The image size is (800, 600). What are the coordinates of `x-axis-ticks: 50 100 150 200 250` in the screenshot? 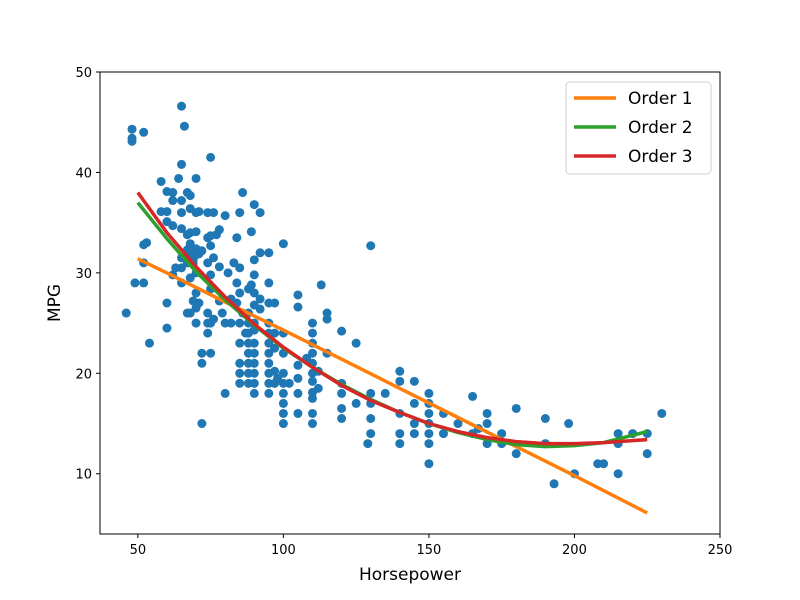 It's located at (431, 546).